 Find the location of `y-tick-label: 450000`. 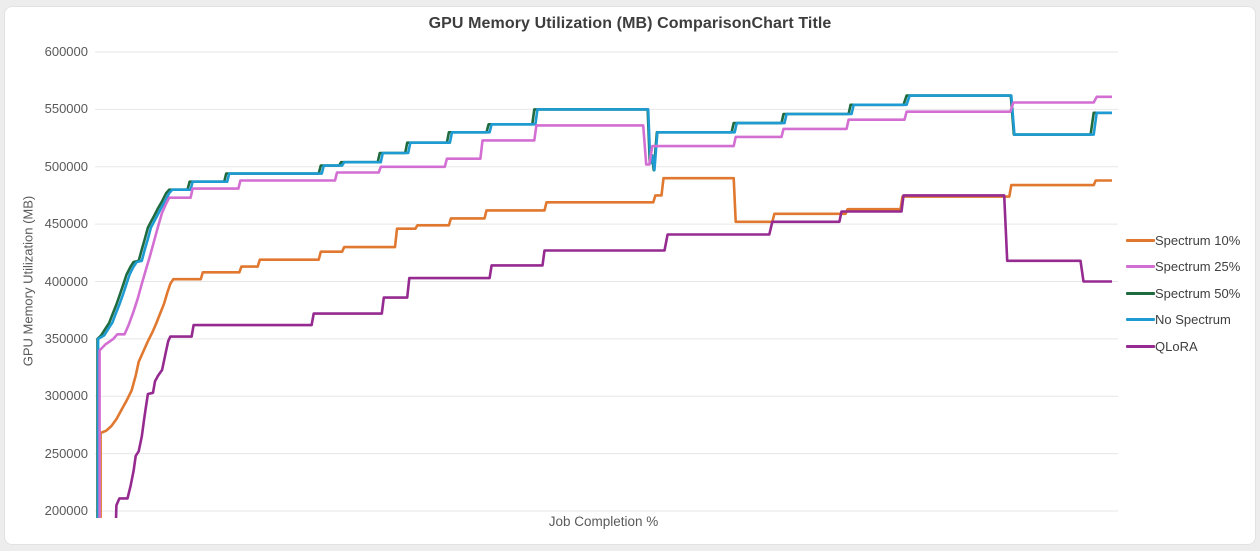

y-tick-label: 450000 is located at coordinates (66, 224).